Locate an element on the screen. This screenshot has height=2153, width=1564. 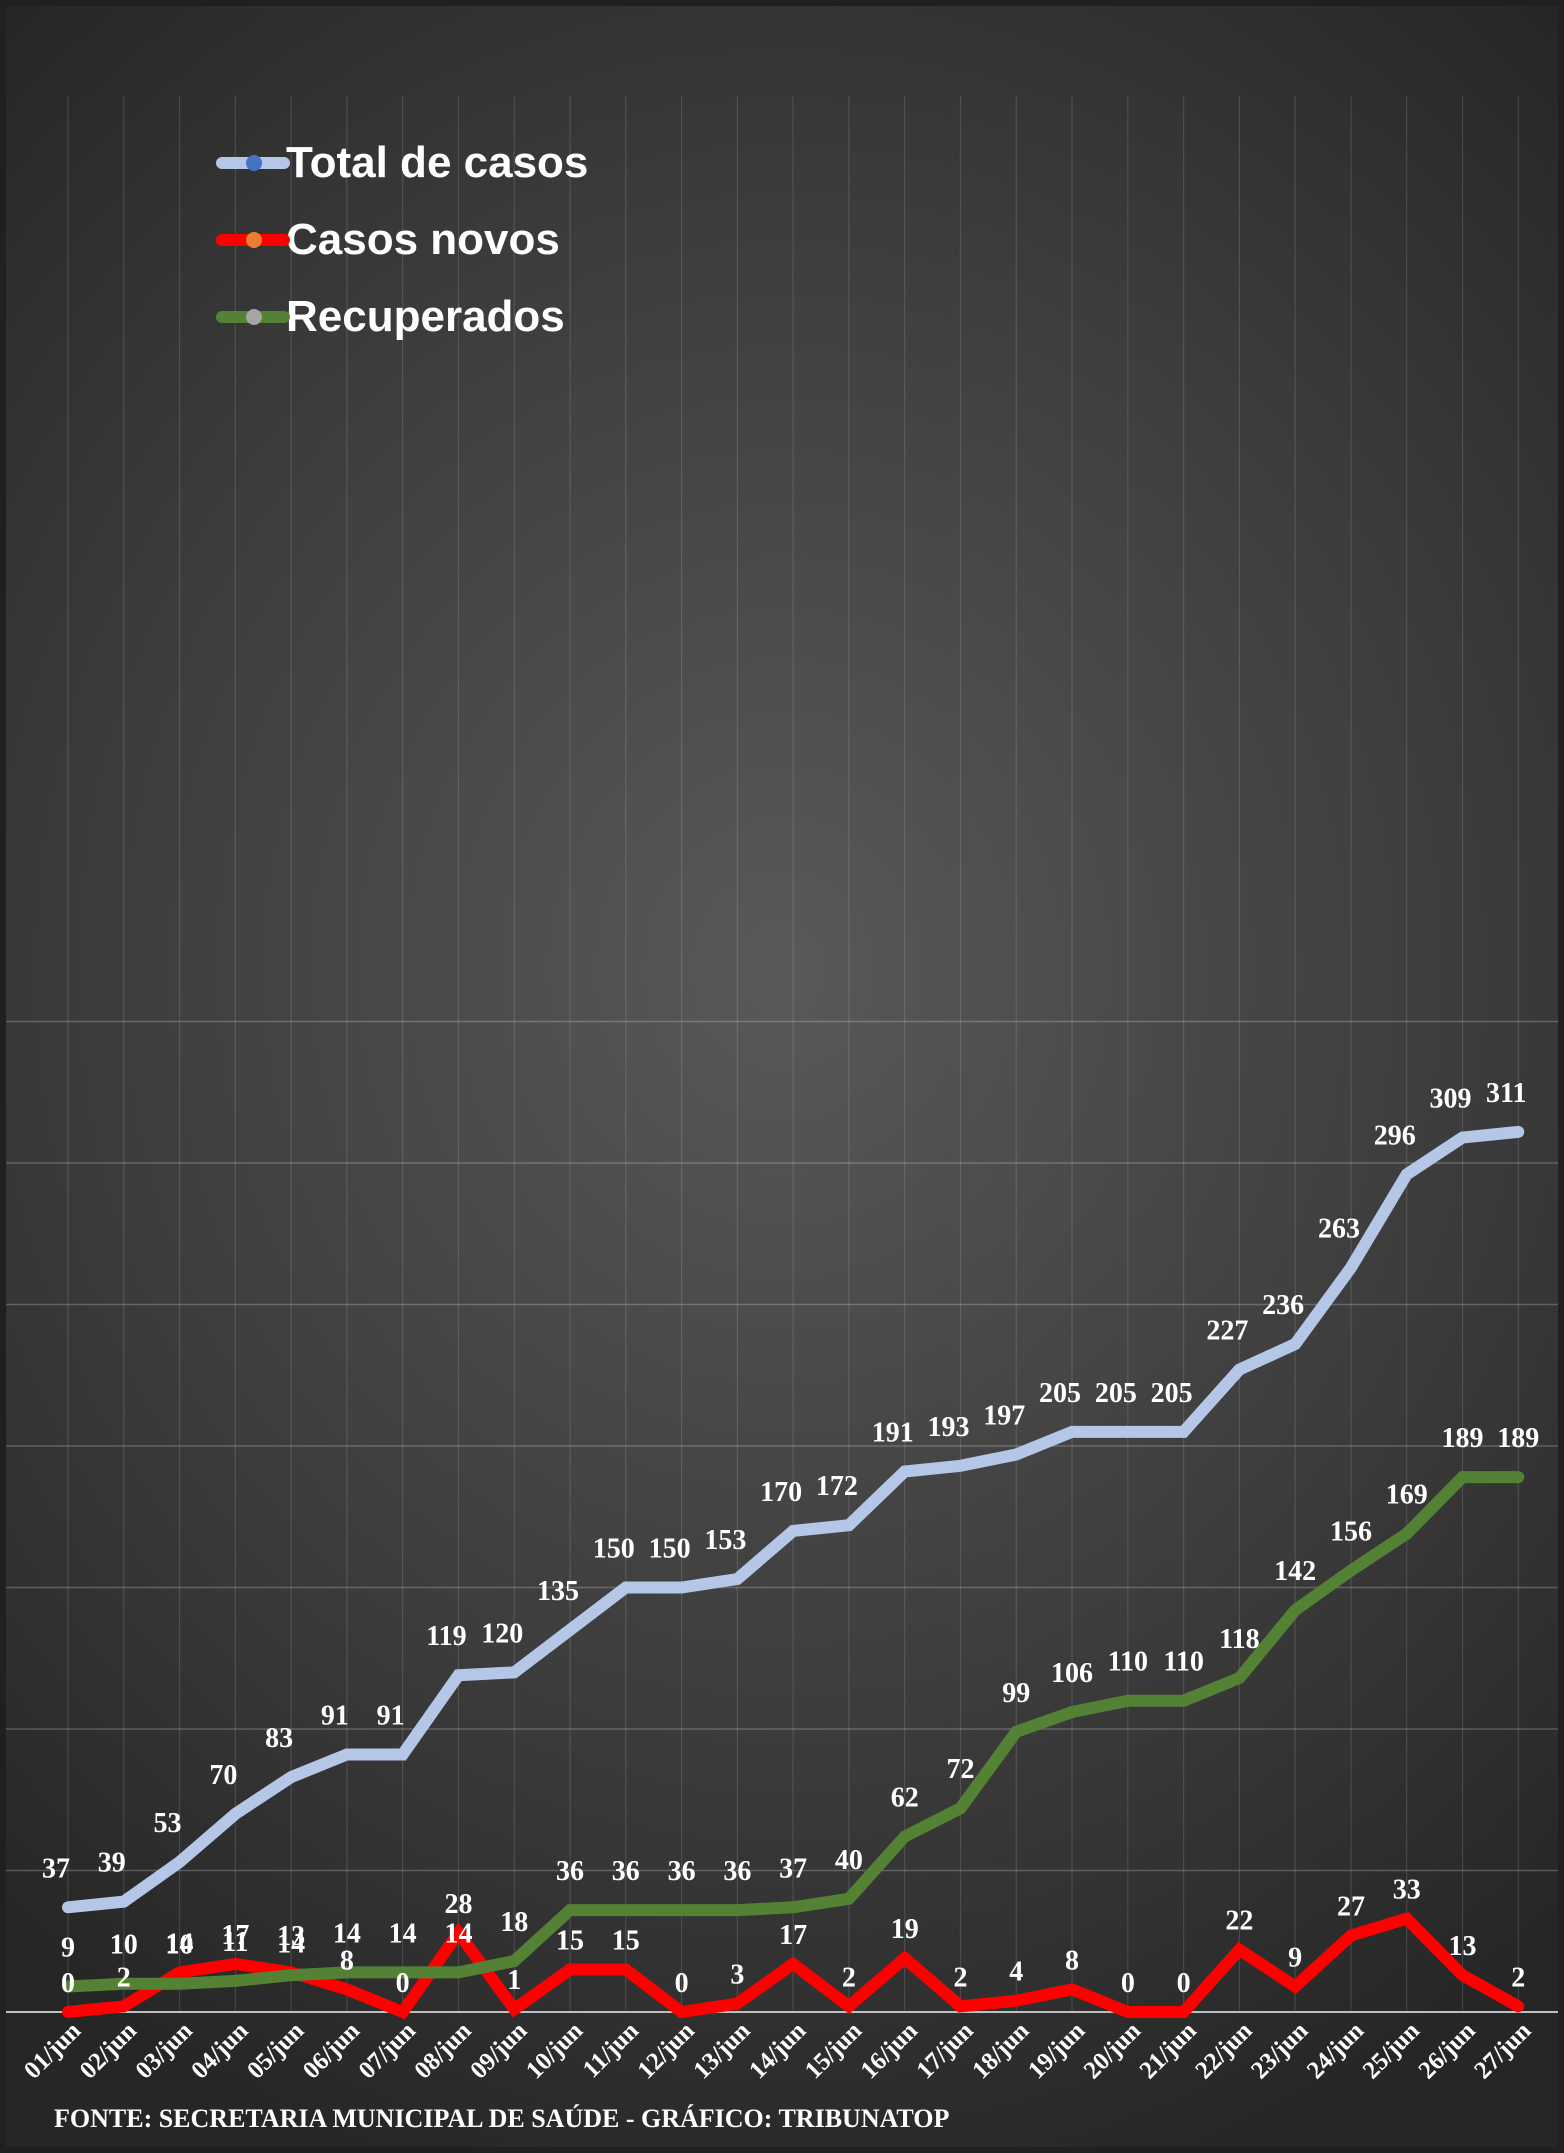
x-tick-label: 16/jun is located at coordinates (889, 2050).